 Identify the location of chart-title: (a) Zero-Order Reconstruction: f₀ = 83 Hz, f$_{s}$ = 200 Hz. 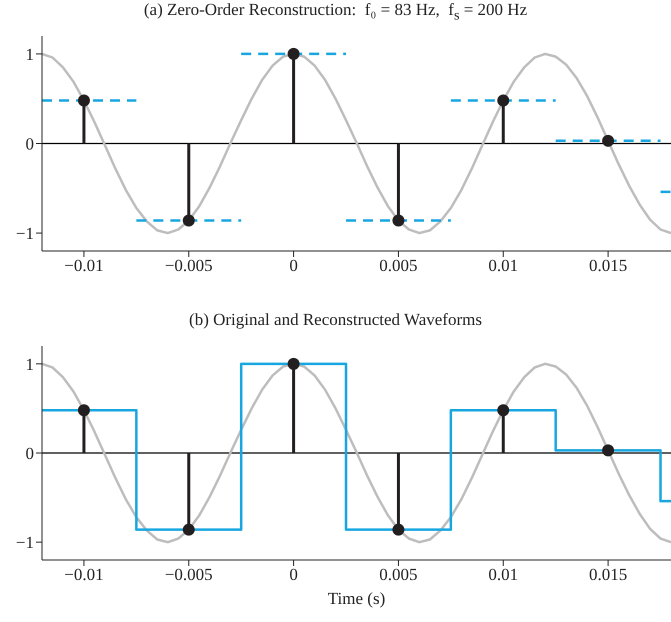
(335, 13).